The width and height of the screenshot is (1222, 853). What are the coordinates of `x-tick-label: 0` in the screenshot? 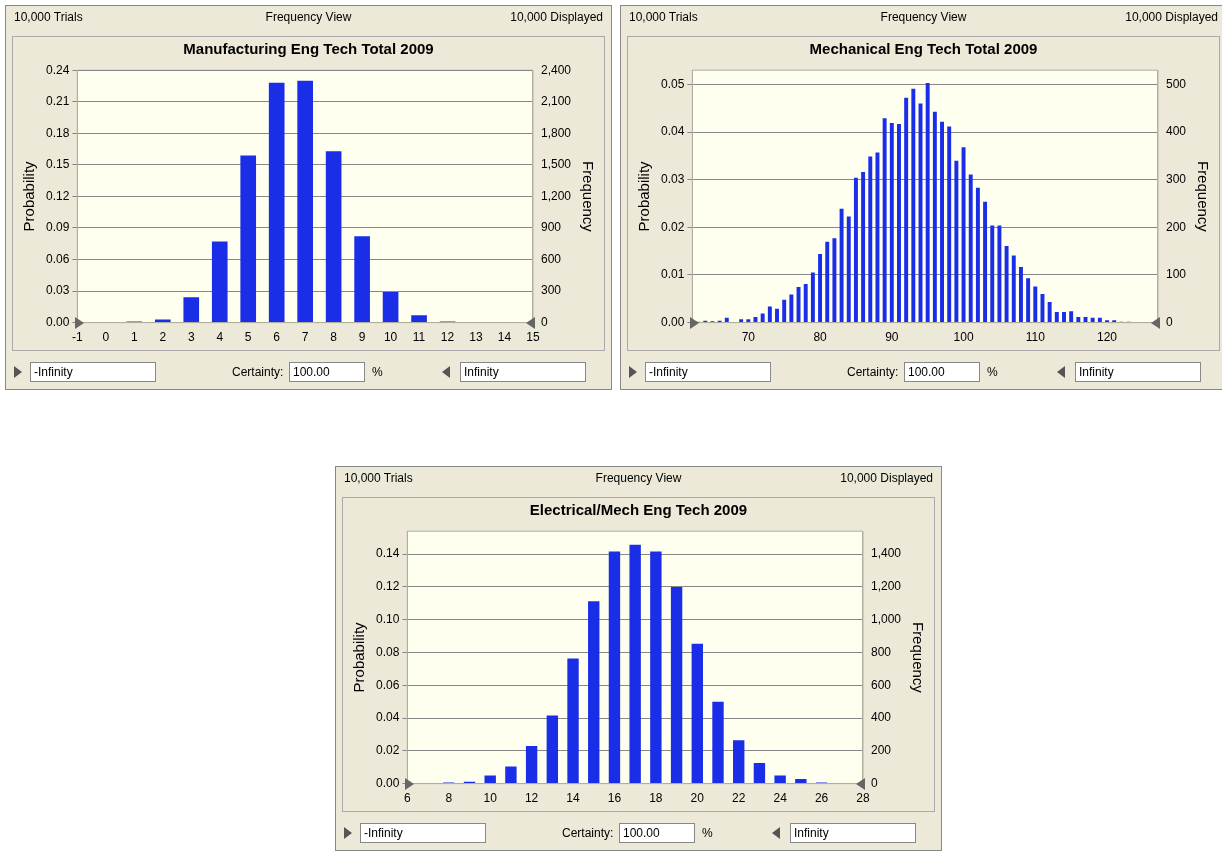 It's located at (106, 337).